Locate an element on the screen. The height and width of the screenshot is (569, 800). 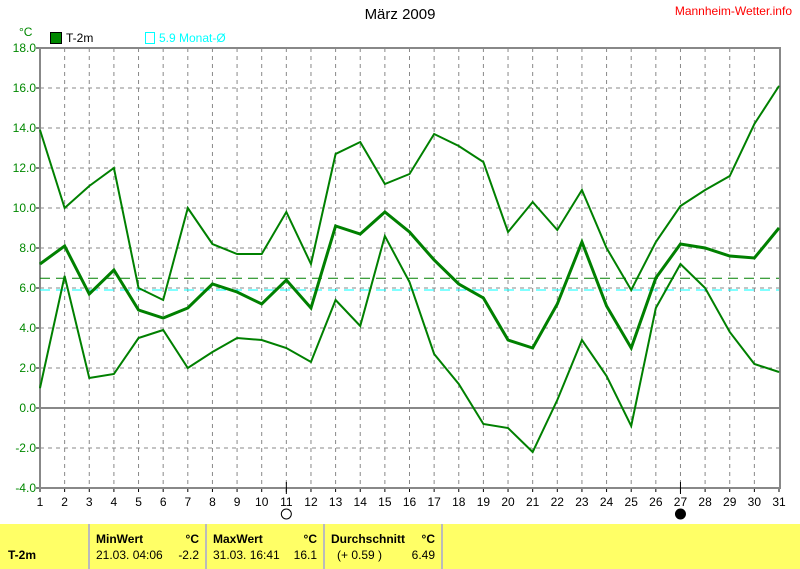
x-tick-label: 5 is located at coordinates (138, 502).